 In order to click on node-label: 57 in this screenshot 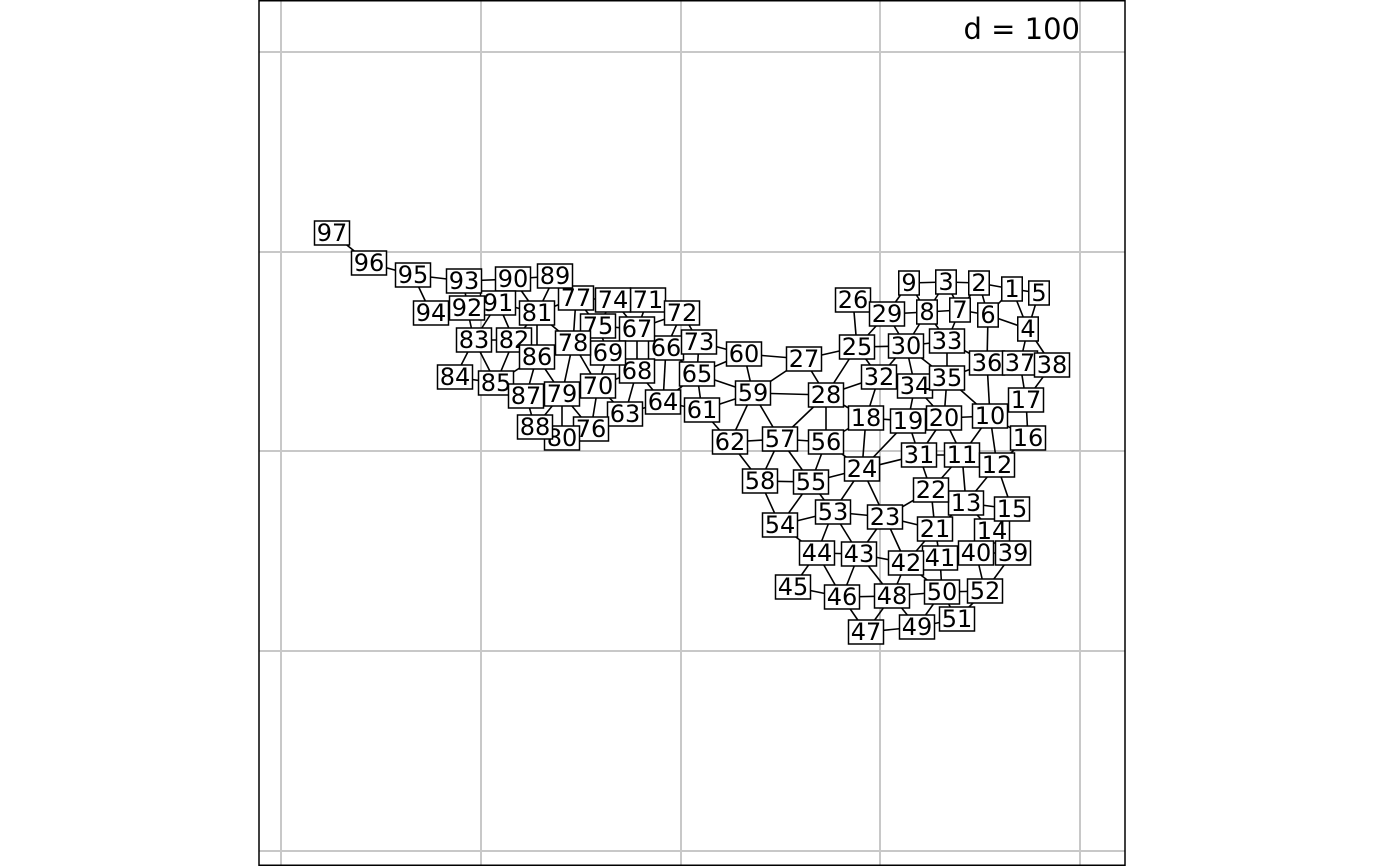, I will do `click(780, 439)`.